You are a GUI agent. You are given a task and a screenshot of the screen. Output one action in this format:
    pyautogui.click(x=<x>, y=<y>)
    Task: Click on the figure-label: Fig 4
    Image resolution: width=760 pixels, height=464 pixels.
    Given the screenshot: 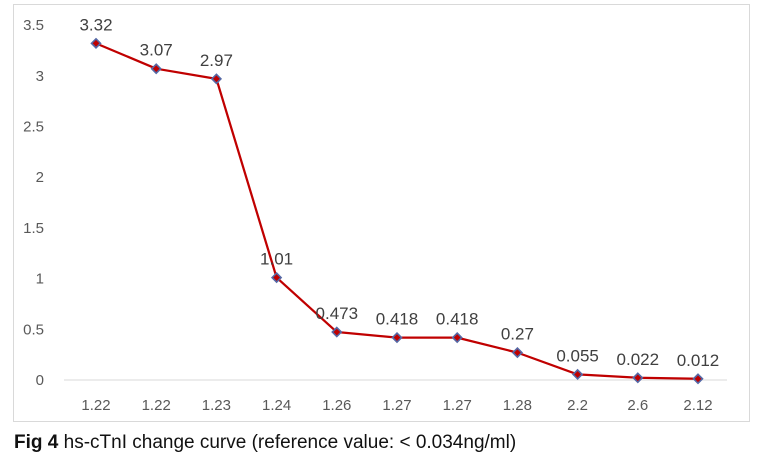 What is the action you would take?
    pyautogui.click(x=36, y=442)
    